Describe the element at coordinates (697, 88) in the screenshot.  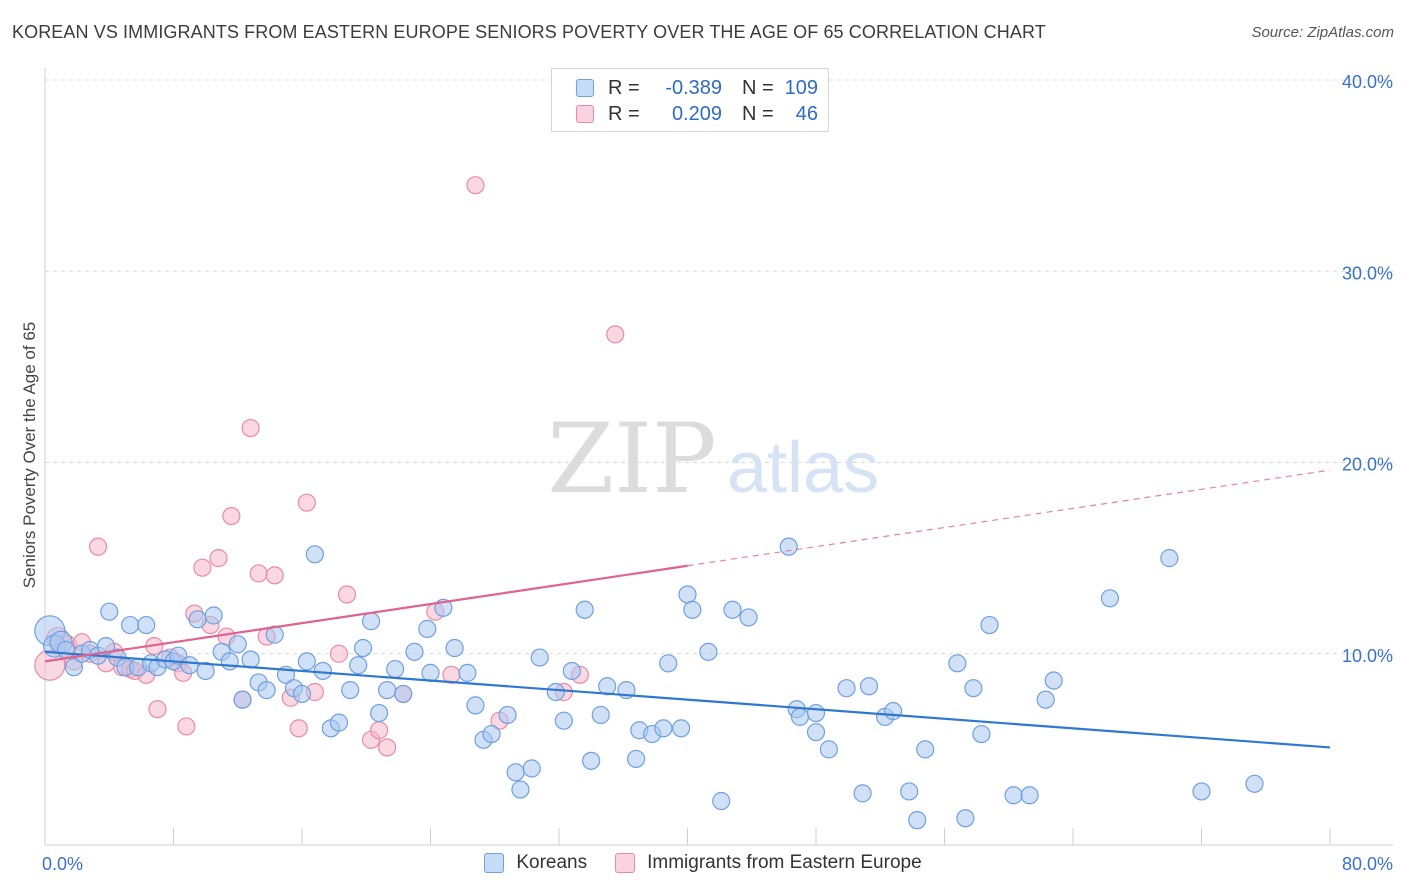
I see `legend-row-koreans: R = -0.389 N = 109` at that location.